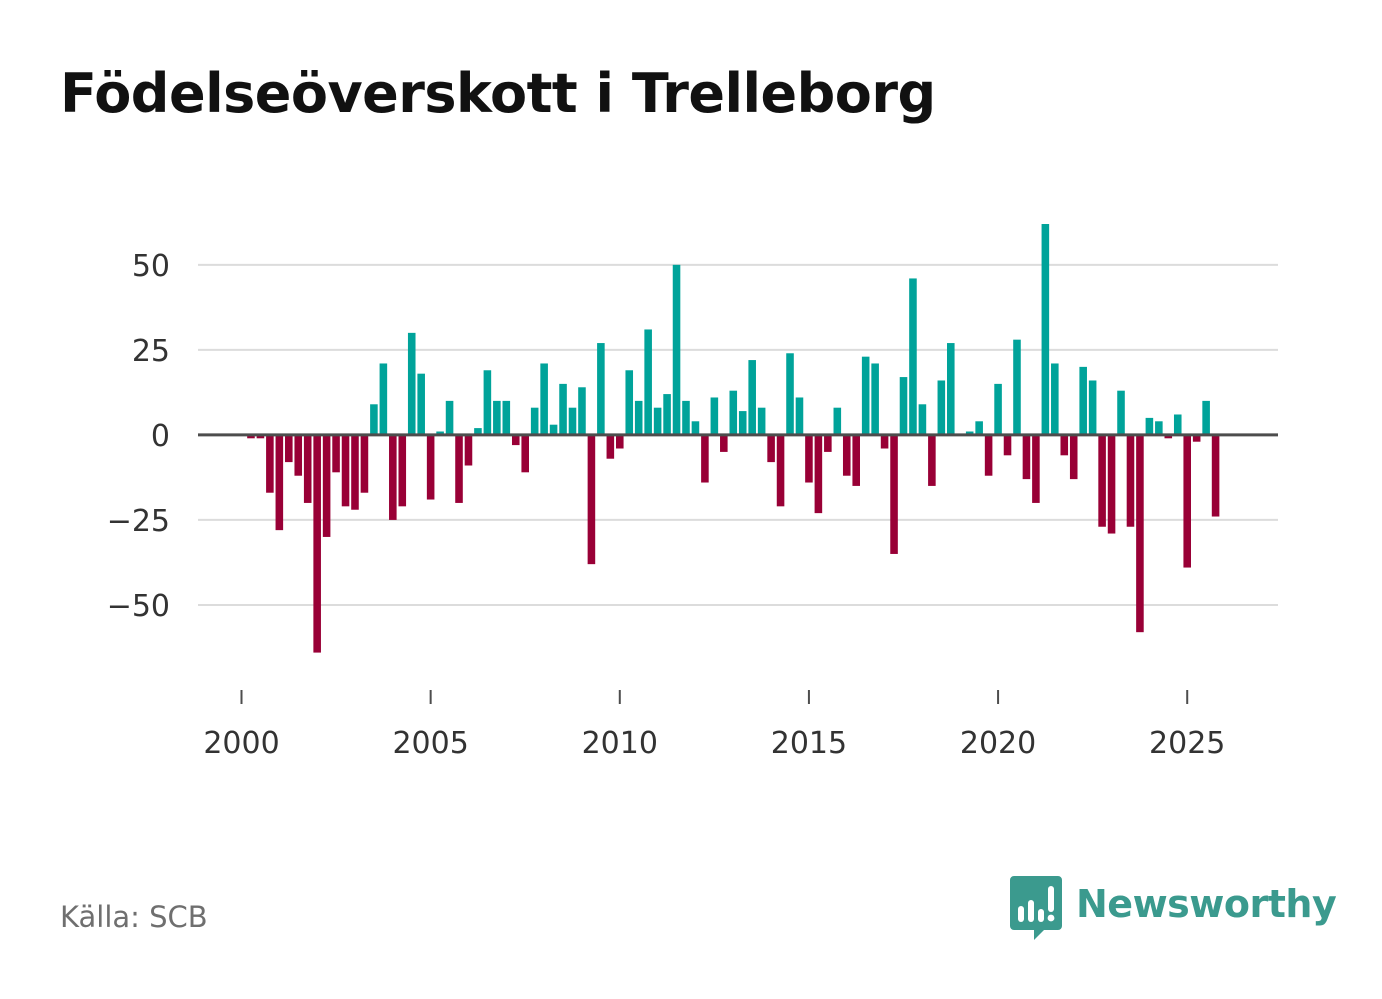 This screenshot has height=999, width=1382. I want to click on y-tick-label: 0, so click(160, 436).